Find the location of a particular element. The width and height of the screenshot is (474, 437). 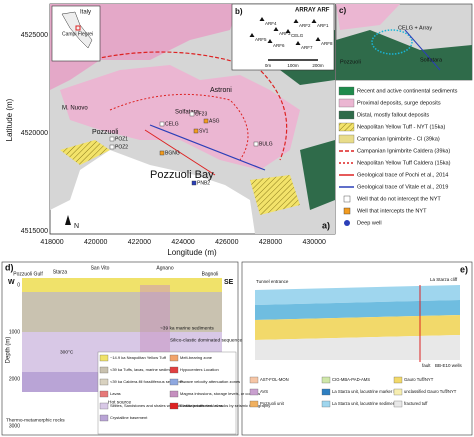

scale-label: 200m is located at coordinates (318, 65).